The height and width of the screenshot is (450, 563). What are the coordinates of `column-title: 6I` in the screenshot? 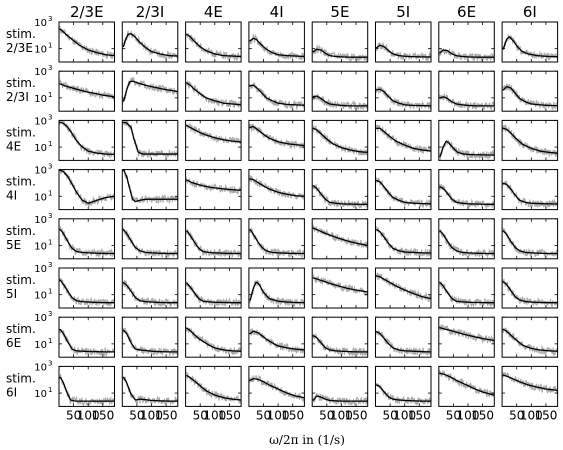 It's located at (530, 12).